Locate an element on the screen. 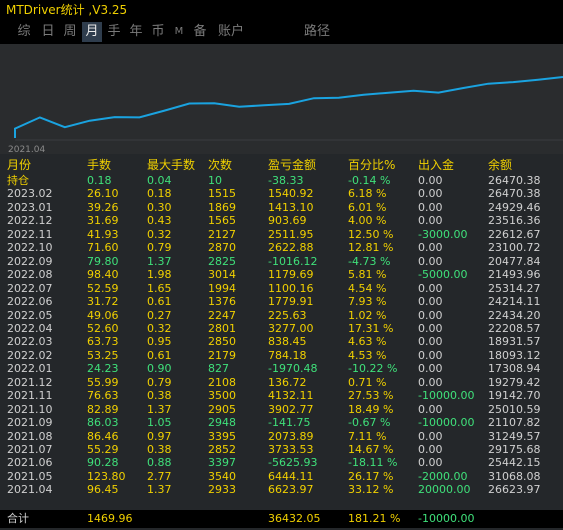 Image resolution: width=563 pixels, height=530 pixels. cell-month: 2022.04 is located at coordinates (30, 328).